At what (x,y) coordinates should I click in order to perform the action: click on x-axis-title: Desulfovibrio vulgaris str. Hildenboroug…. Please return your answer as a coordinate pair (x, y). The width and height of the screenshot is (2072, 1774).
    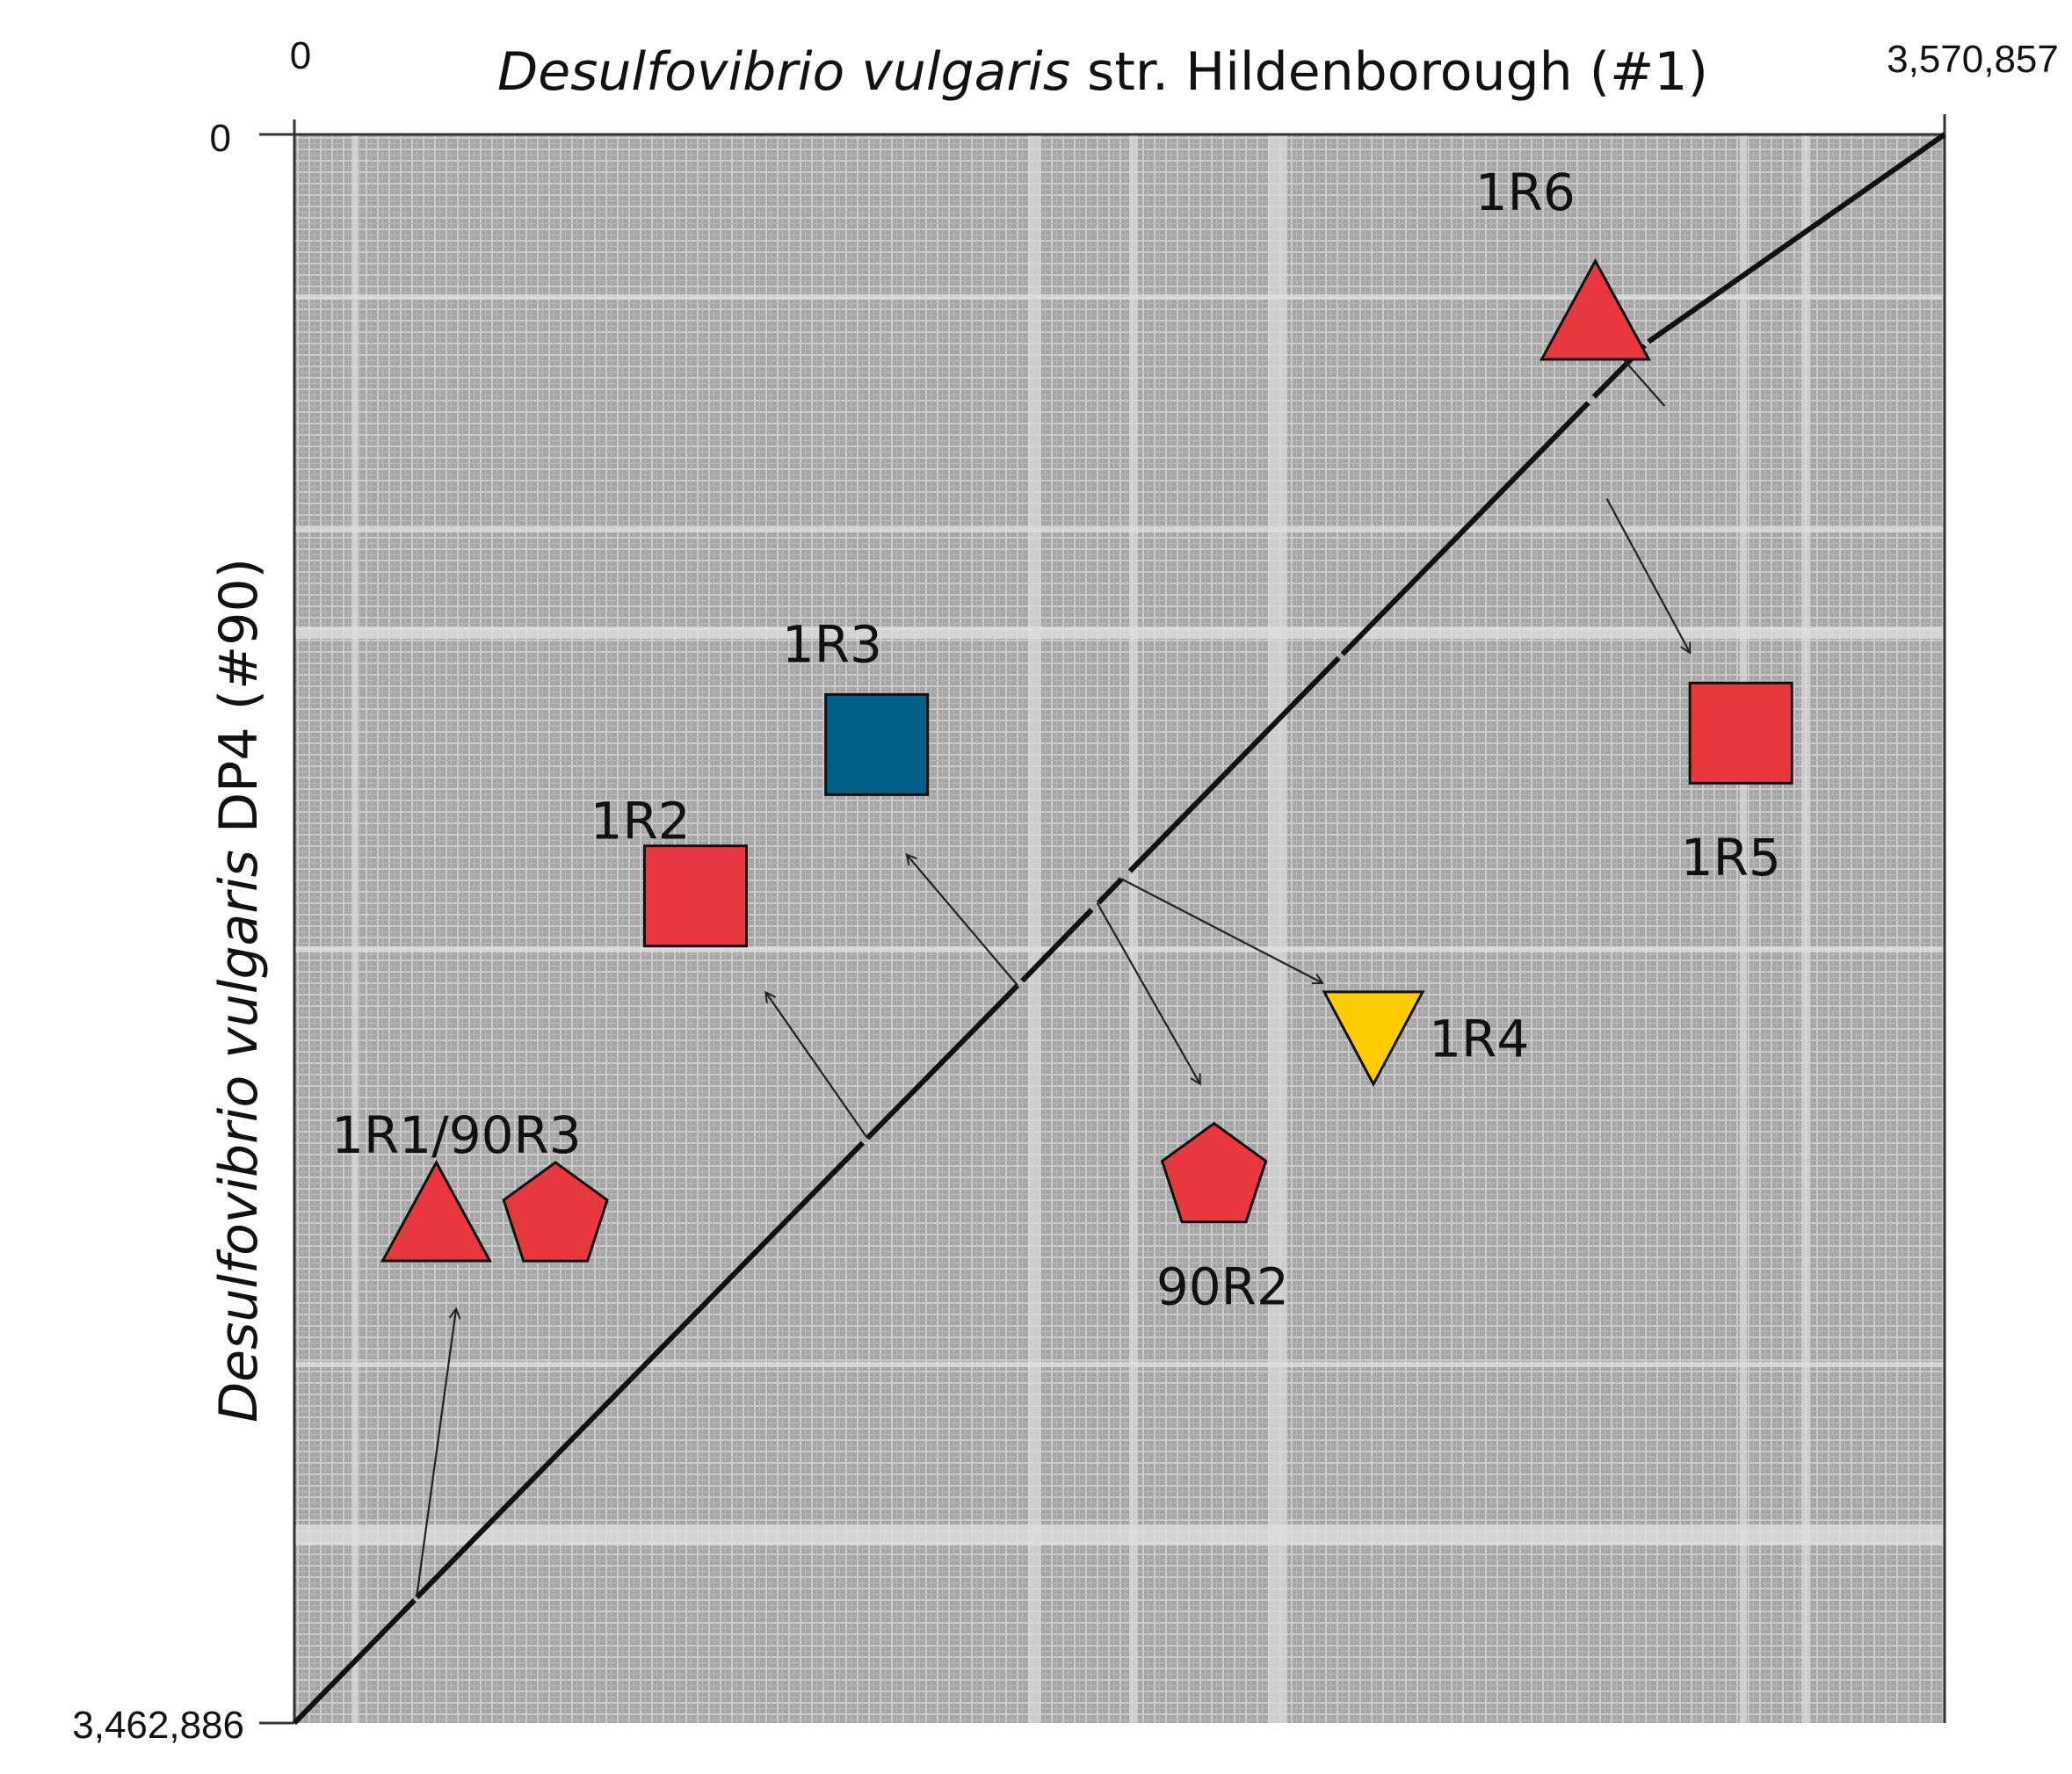
    Looking at the image, I should click on (1102, 72).